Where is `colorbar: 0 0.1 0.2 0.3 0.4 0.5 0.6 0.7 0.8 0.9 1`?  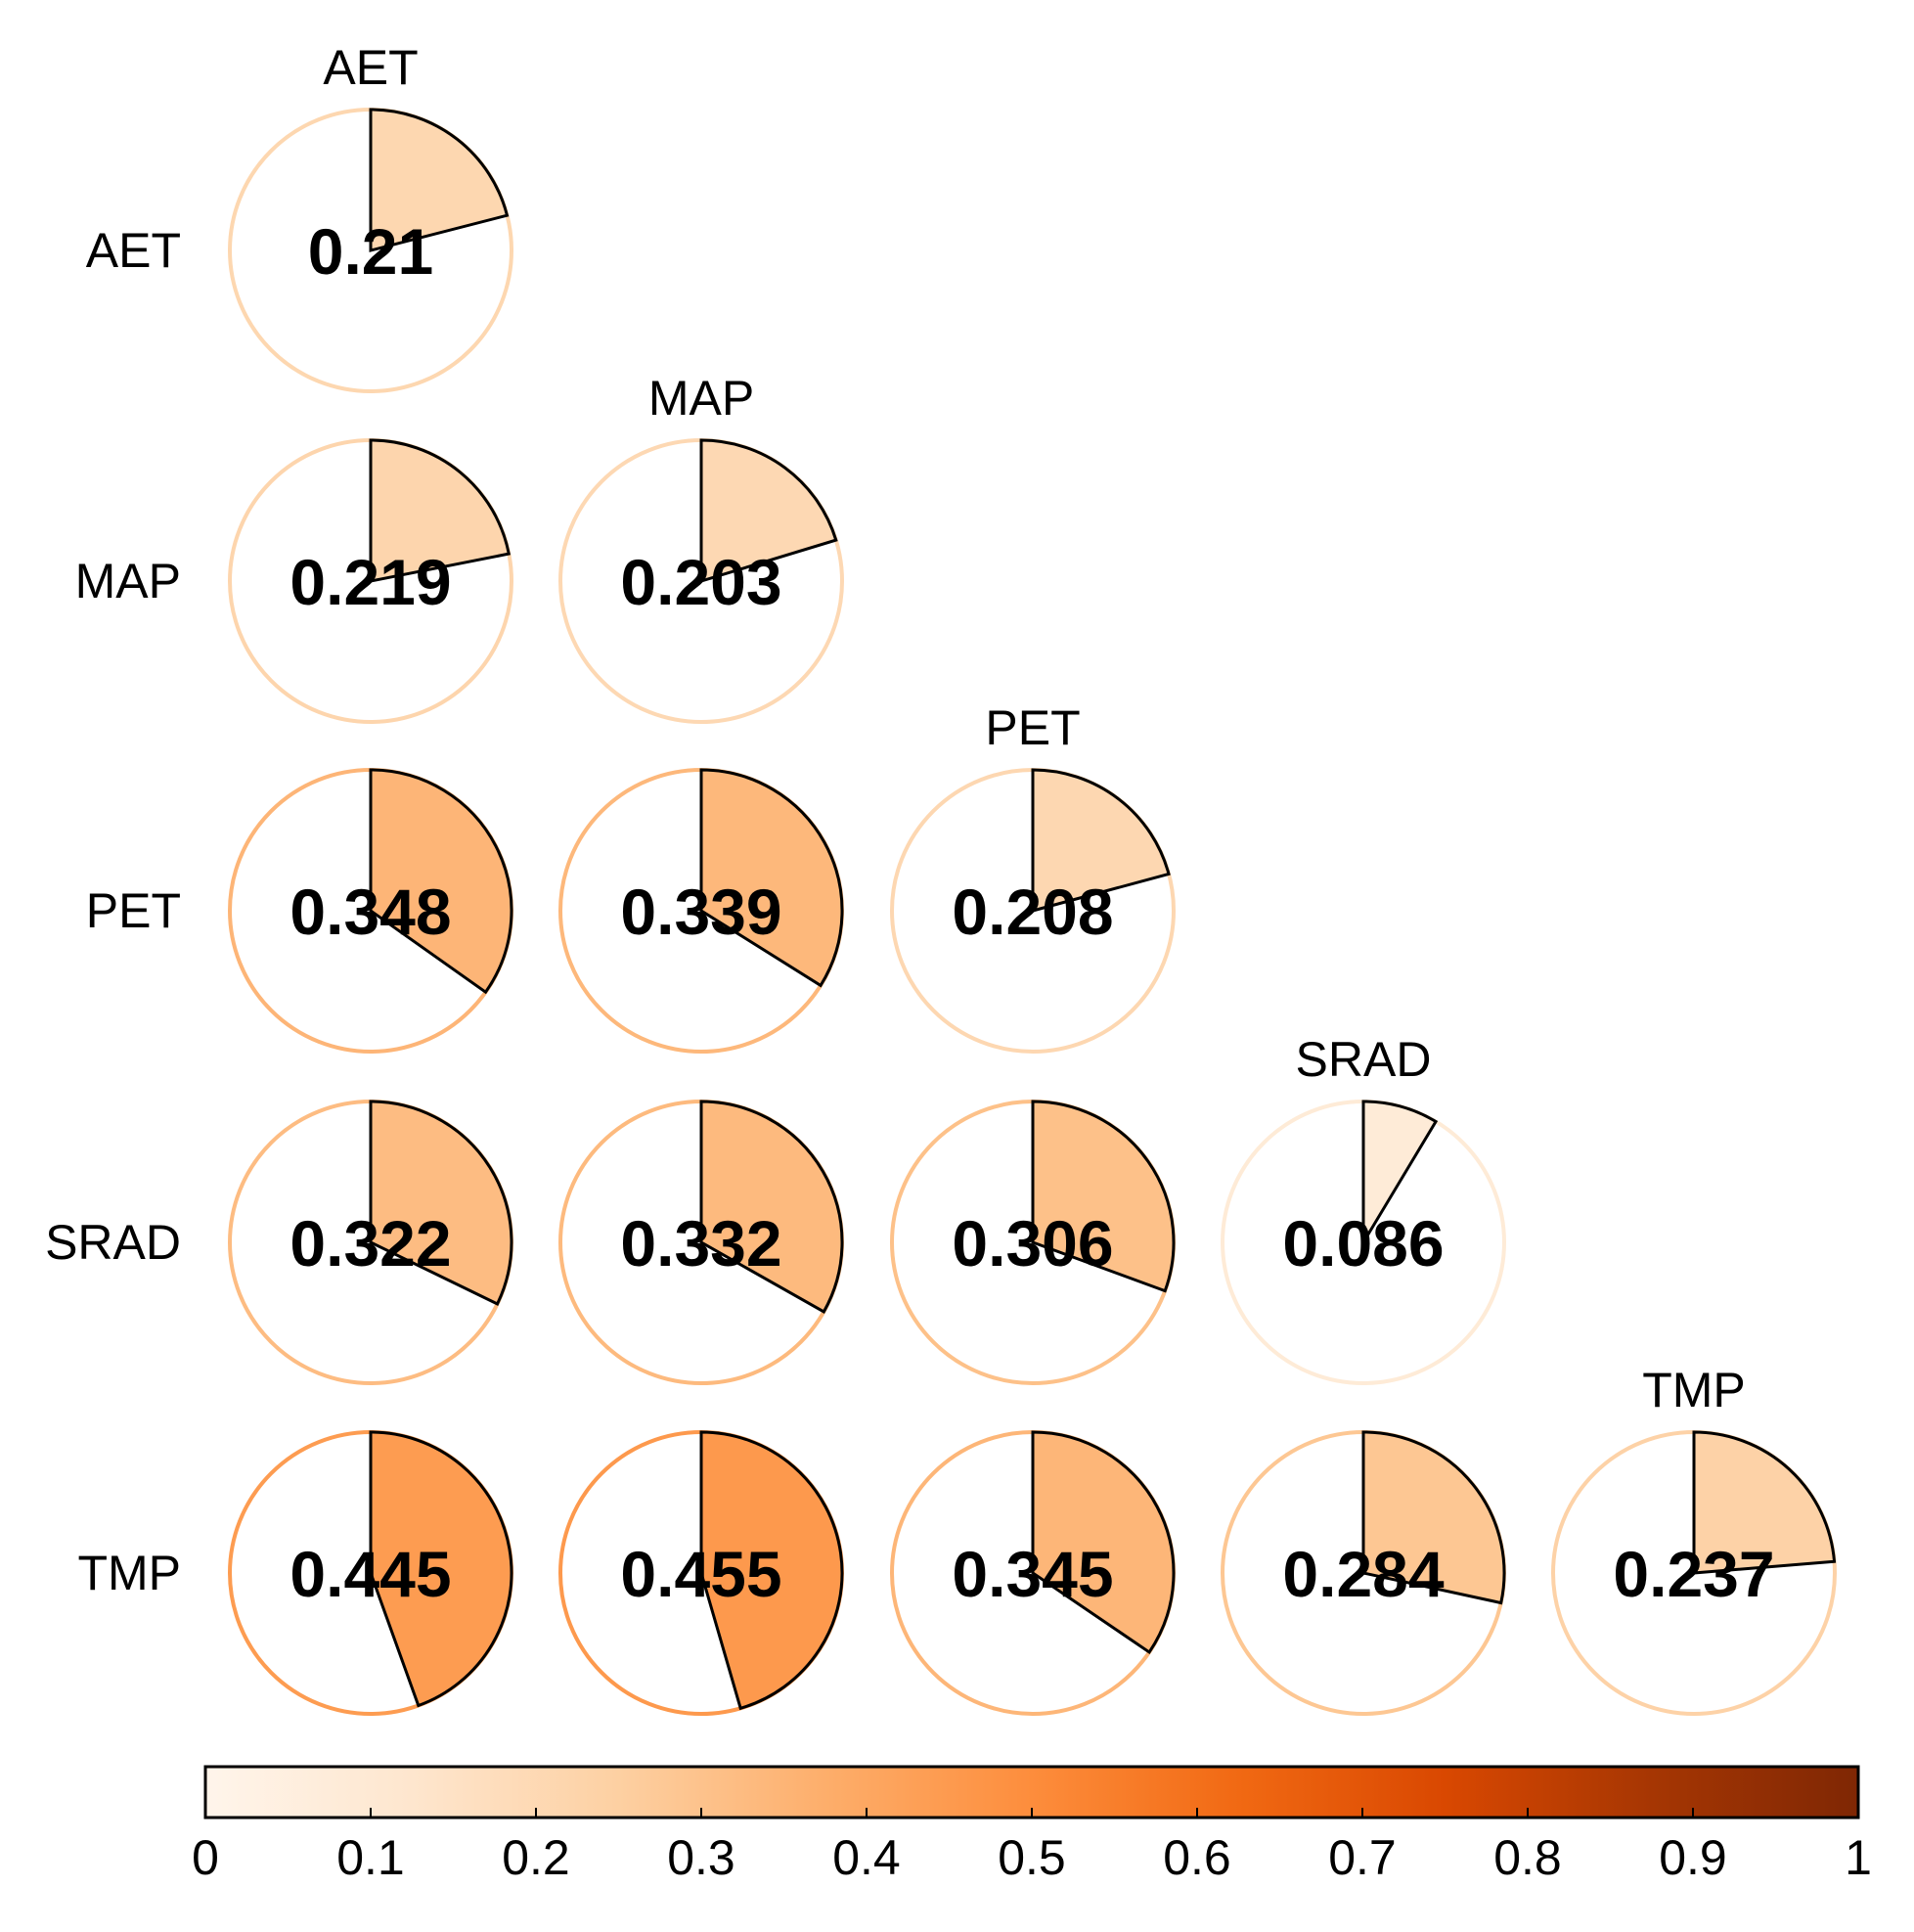 colorbar: 0 0.1 0.2 0.3 0.4 0.5 0.6 0.7 0.8 0.9 1 is located at coordinates (1032, 1825).